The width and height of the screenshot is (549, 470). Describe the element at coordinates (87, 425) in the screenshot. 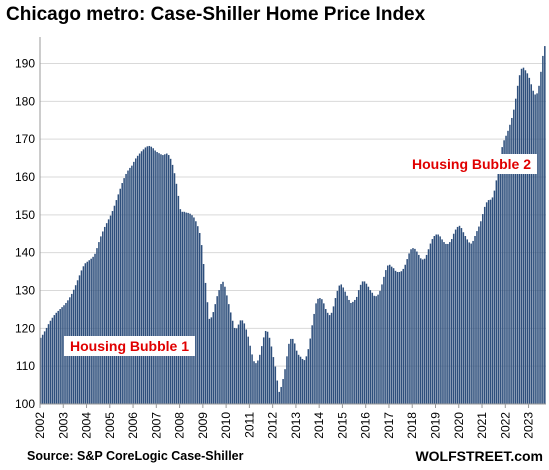

I see `x-tick-label: 2004` at that location.